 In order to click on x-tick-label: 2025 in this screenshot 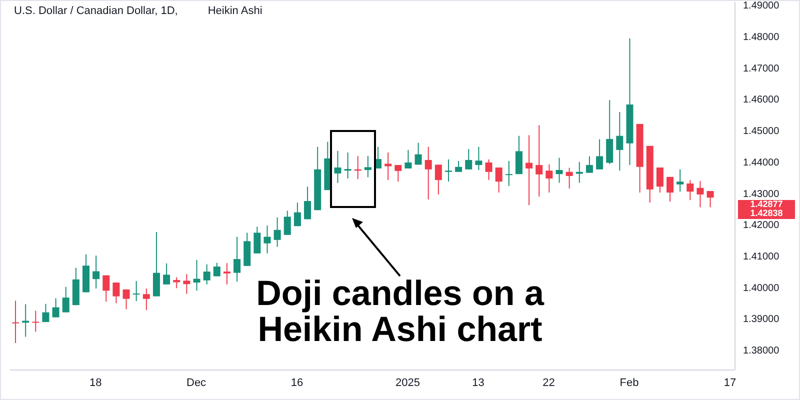, I will do `click(408, 382)`.